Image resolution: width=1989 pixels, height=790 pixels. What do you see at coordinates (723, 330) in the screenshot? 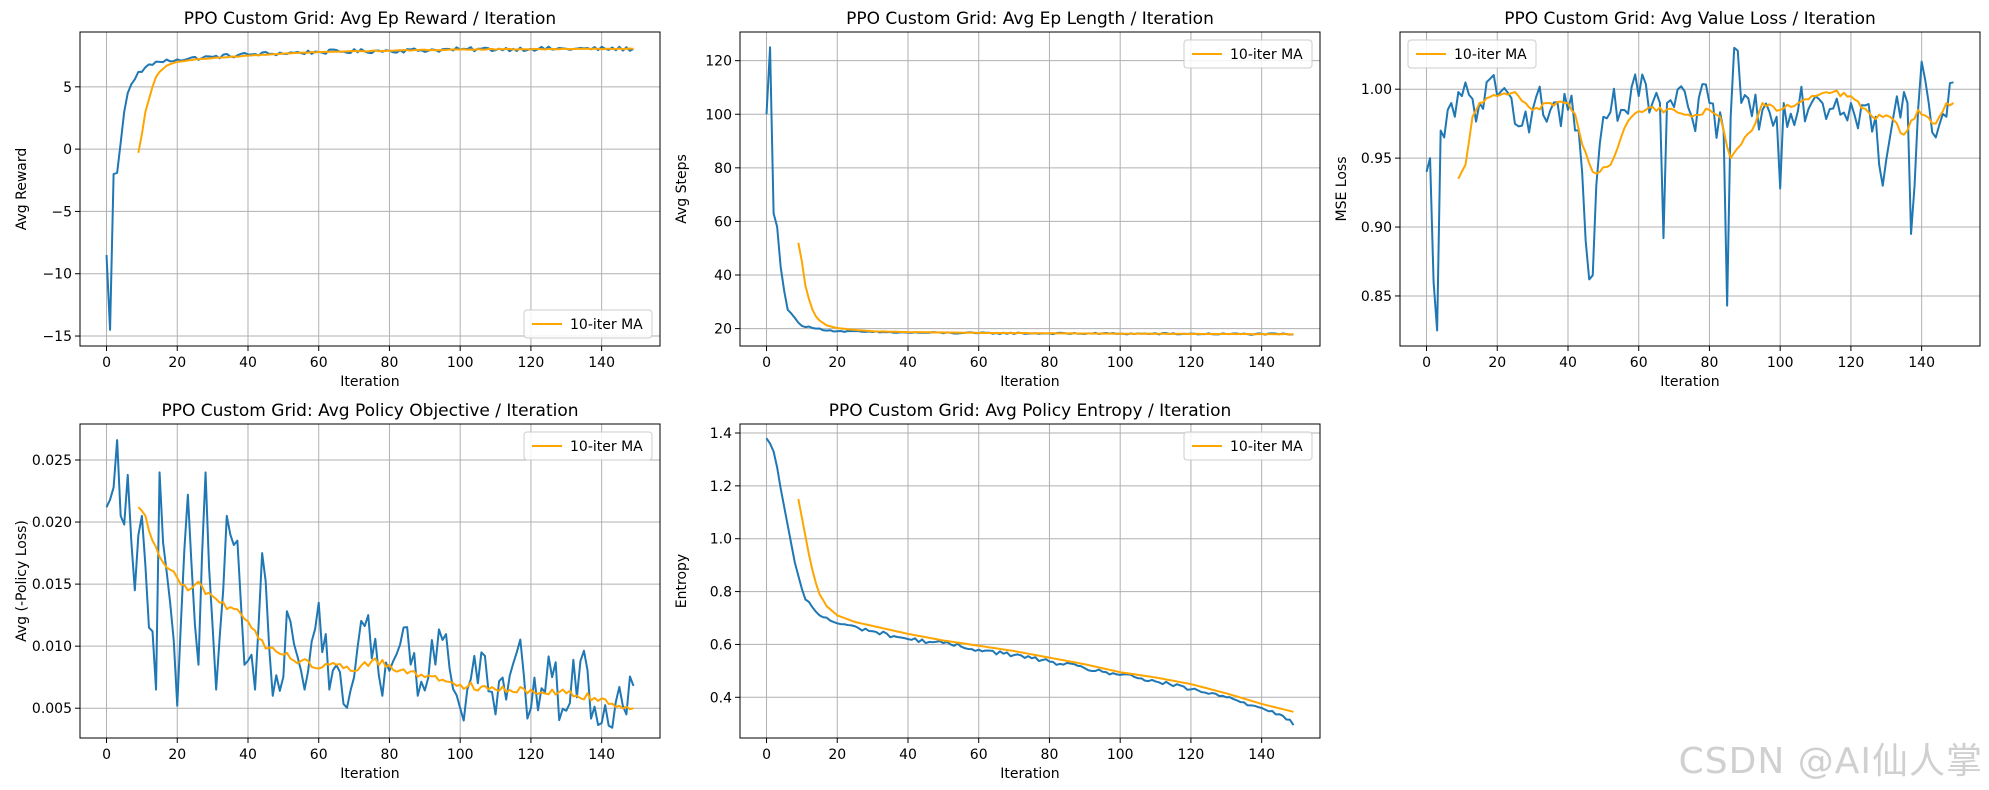
I see `y-tick-label: 20` at bounding box center [723, 330].